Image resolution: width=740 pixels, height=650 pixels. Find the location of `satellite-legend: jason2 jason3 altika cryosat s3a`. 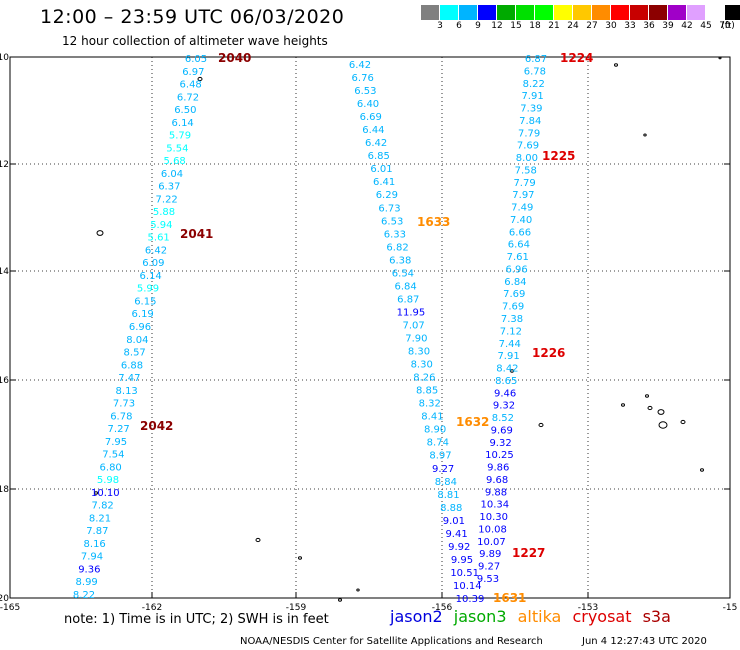

satellite-legend: jason2 jason3 altika cryosat s3a is located at coordinates (533, 616).